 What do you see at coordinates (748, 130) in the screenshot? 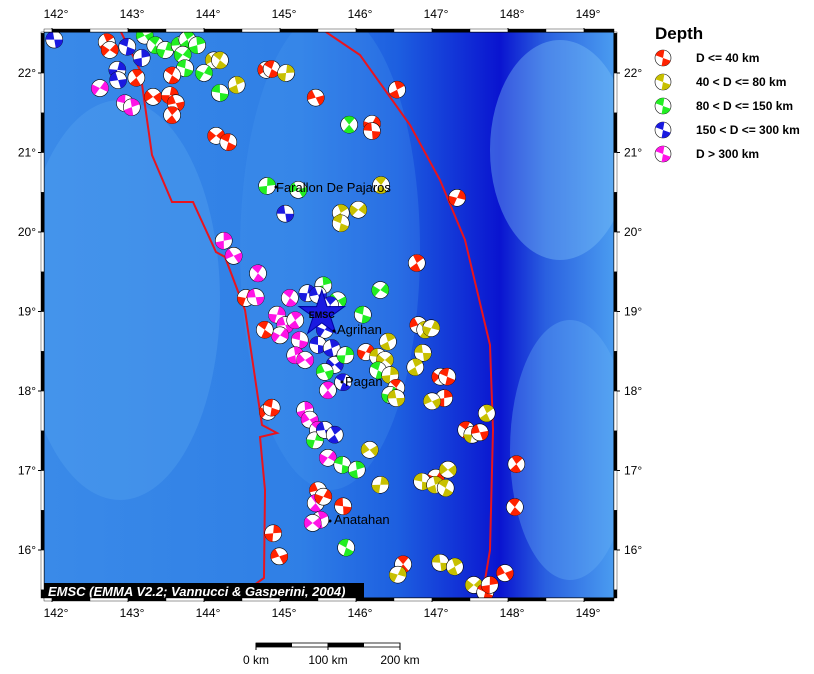
I see `legend-item-label: 150 < D <= 300 km` at bounding box center [748, 130].